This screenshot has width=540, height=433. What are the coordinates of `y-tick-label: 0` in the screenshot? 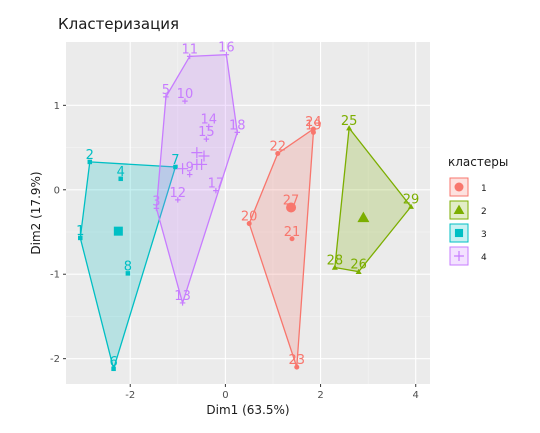 It's located at (57, 190).